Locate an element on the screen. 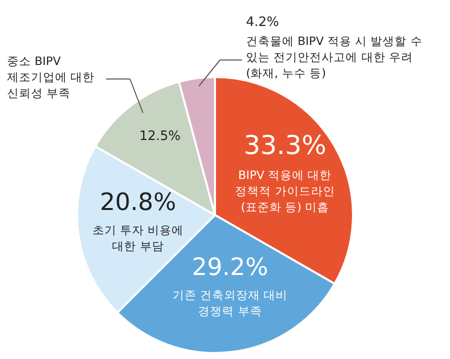 The height and width of the screenshot is (359, 450). data-label: 29.2% is located at coordinates (230, 267).